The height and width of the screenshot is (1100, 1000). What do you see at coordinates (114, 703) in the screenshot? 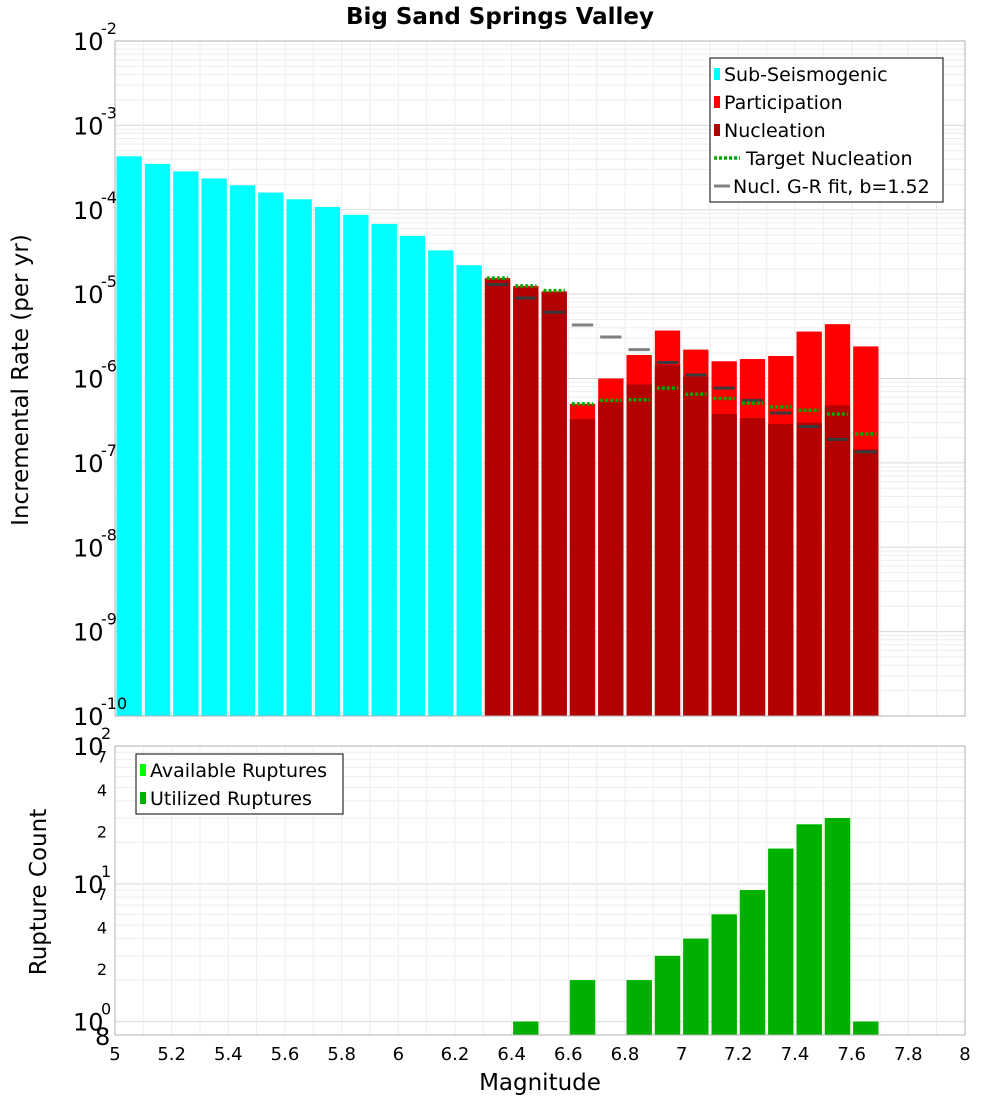
I see `y-tick-exponent: -10` at bounding box center [114, 703].